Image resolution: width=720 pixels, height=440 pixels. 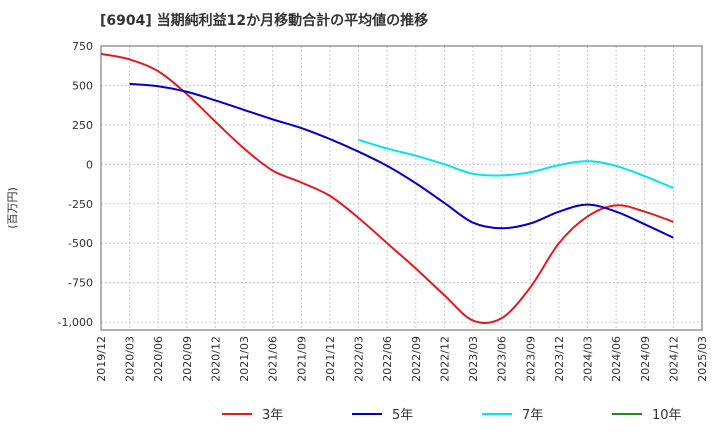 What do you see at coordinates (80, 204) in the screenshot?
I see `y-tick-label: -250` at bounding box center [80, 204].